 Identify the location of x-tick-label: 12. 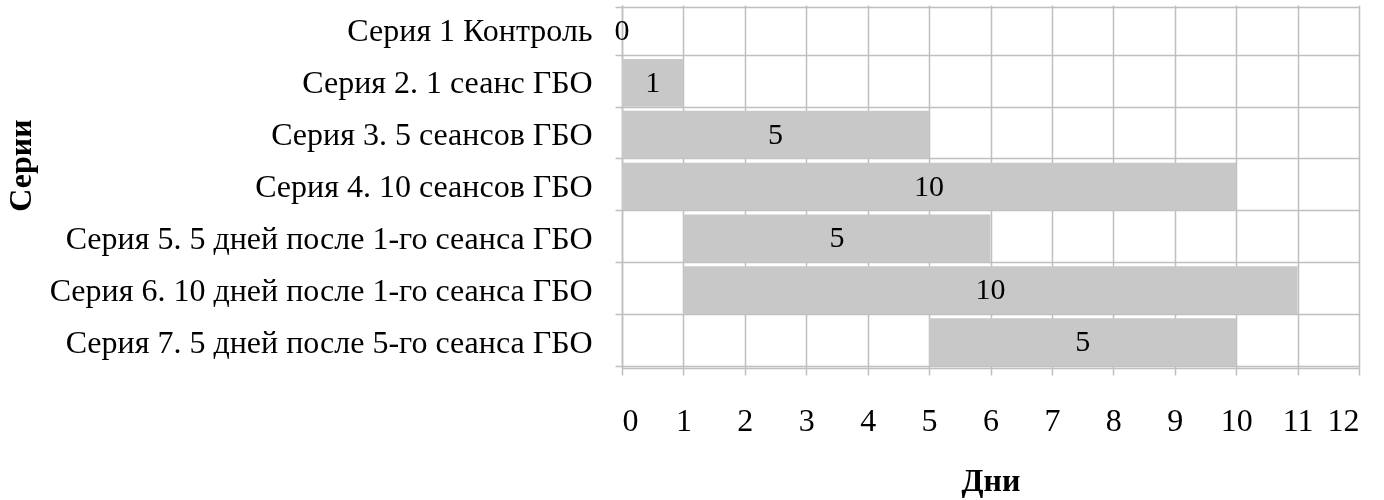
(1343, 419).